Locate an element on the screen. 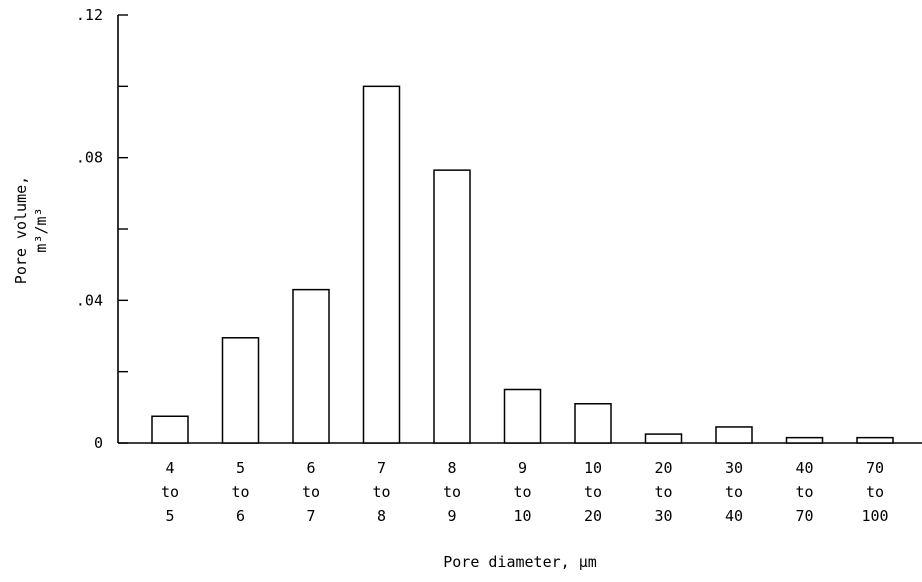  x-category-label: 100 is located at coordinates (874, 516).